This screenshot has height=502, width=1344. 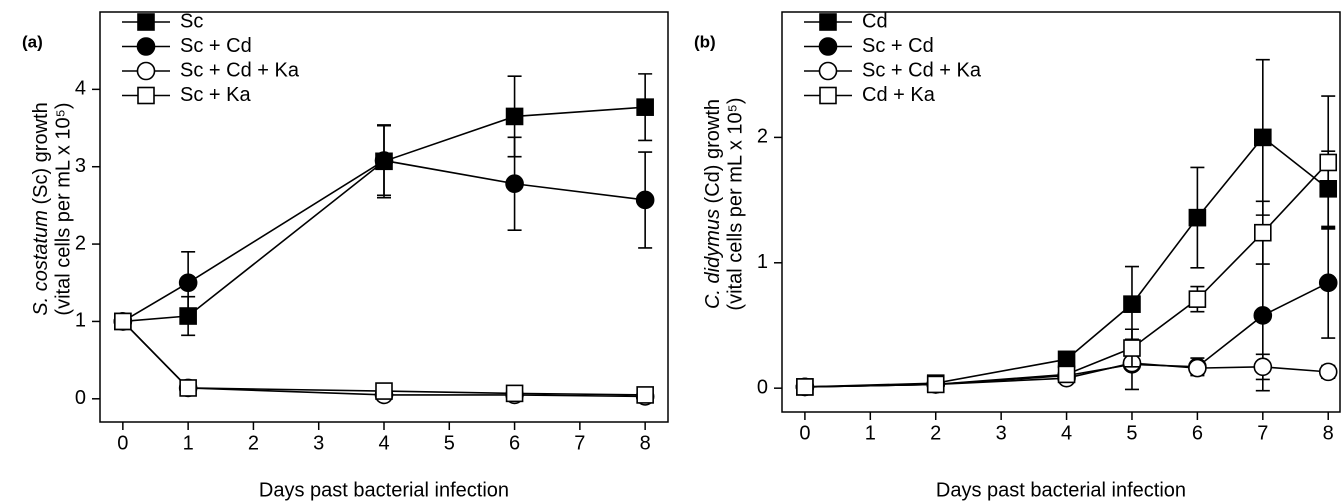 What do you see at coordinates (899, 95) in the screenshot?
I see `legend-label: Cd + Ka` at bounding box center [899, 95].